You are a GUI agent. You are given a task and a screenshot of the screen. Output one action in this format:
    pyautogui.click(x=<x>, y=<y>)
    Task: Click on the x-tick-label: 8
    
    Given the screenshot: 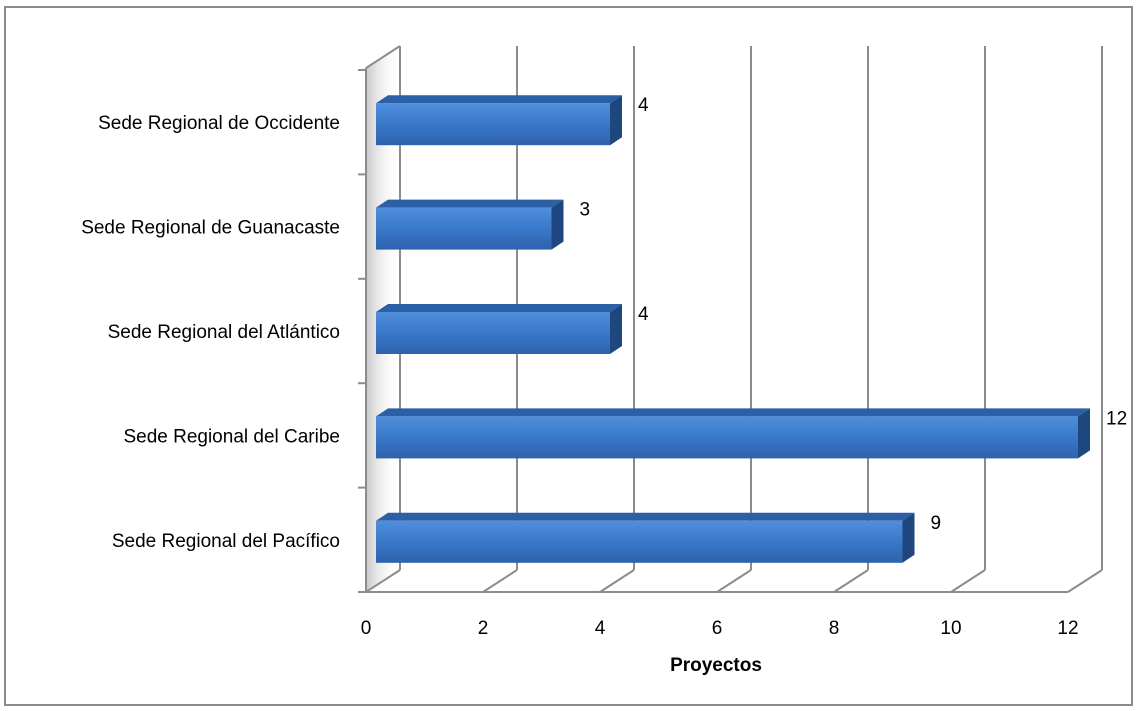 What is the action you would take?
    pyautogui.click(x=834, y=628)
    